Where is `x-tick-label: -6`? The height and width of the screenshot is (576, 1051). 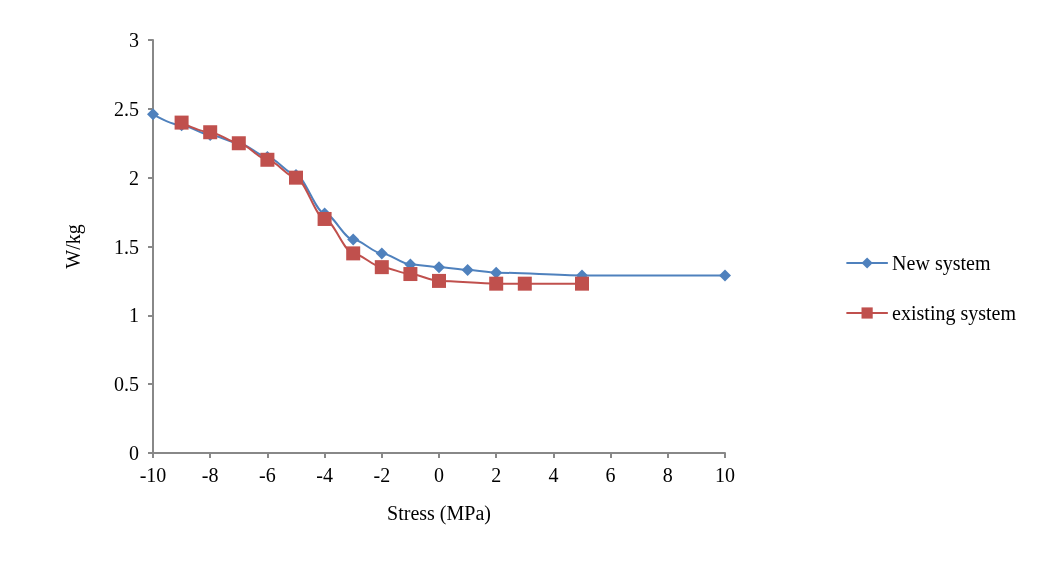 x-tick-label: -6 is located at coordinates (267, 475).